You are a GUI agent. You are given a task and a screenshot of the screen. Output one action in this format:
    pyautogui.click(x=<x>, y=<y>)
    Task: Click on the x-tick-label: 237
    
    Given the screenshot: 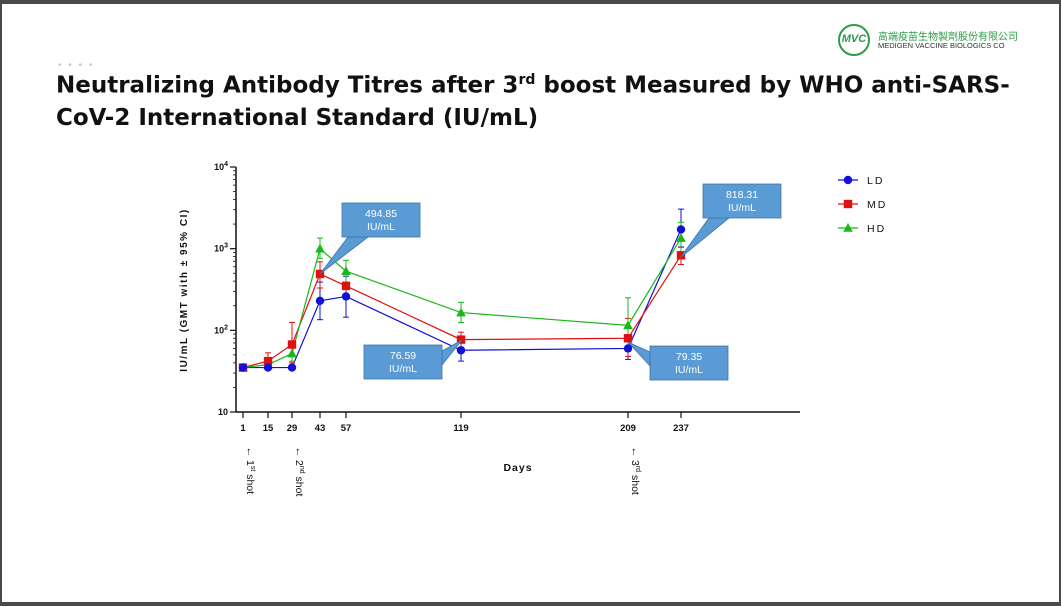 What is the action you would take?
    pyautogui.click(x=681, y=428)
    